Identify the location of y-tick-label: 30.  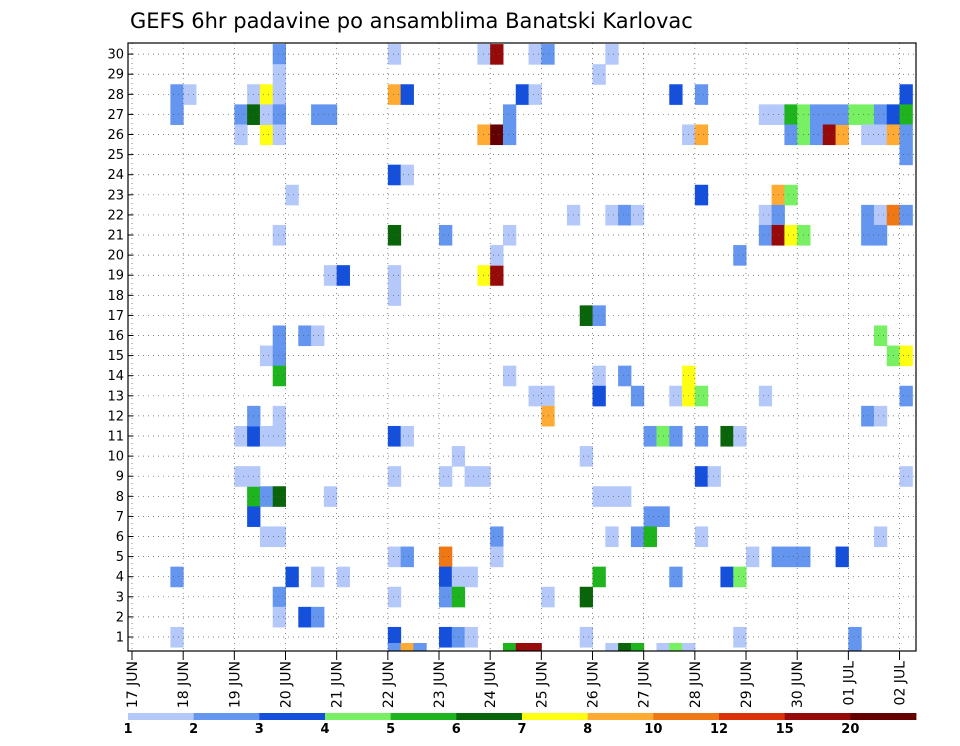
(115, 55).